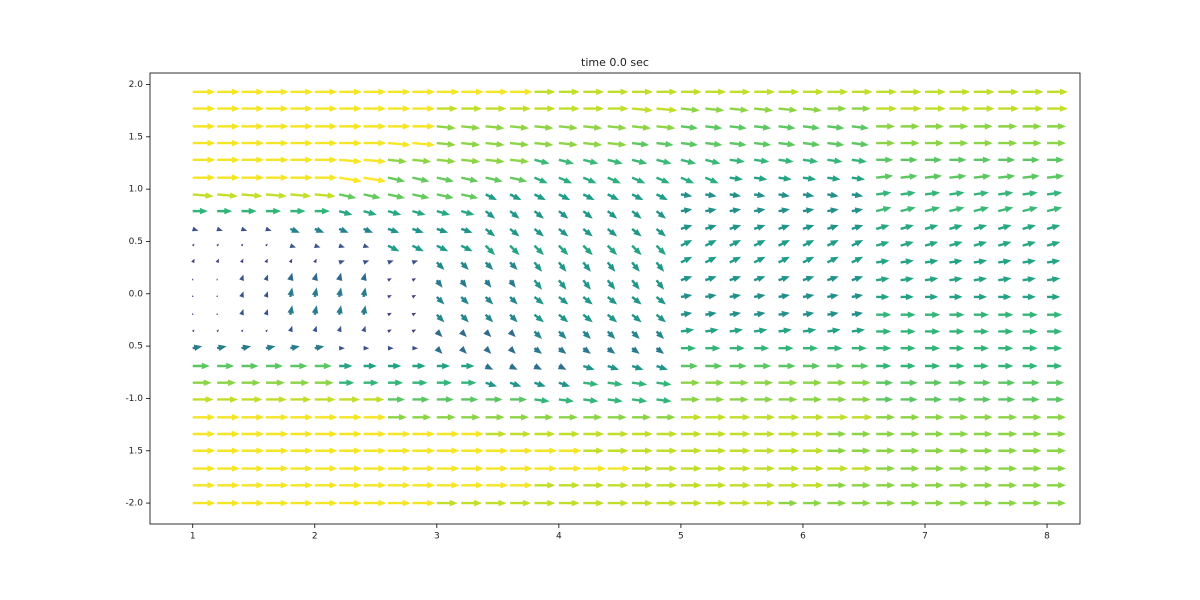 This screenshot has width=1200, height=600. What do you see at coordinates (136, 137) in the screenshot?
I see `y-tick-label: 1.5` at bounding box center [136, 137].